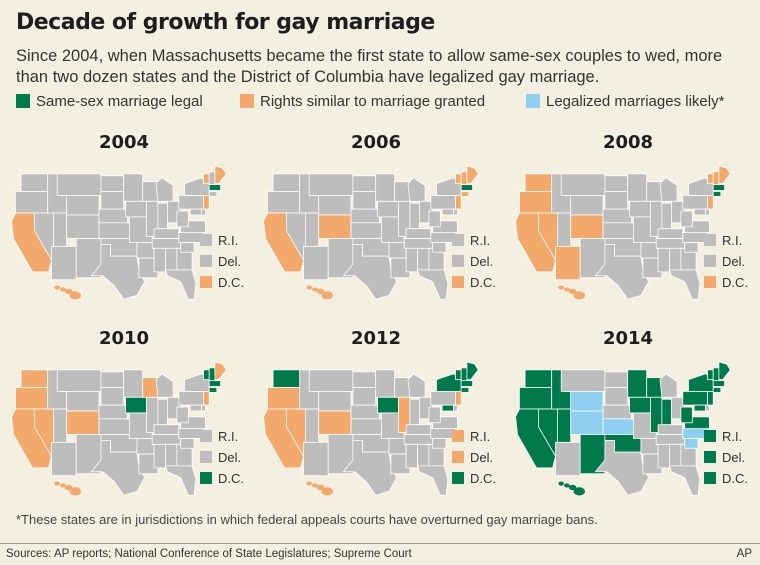 The image size is (760, 565). Describe the element at coordinates (684, 284) in the screenshot. I see `state-fl` at that location.